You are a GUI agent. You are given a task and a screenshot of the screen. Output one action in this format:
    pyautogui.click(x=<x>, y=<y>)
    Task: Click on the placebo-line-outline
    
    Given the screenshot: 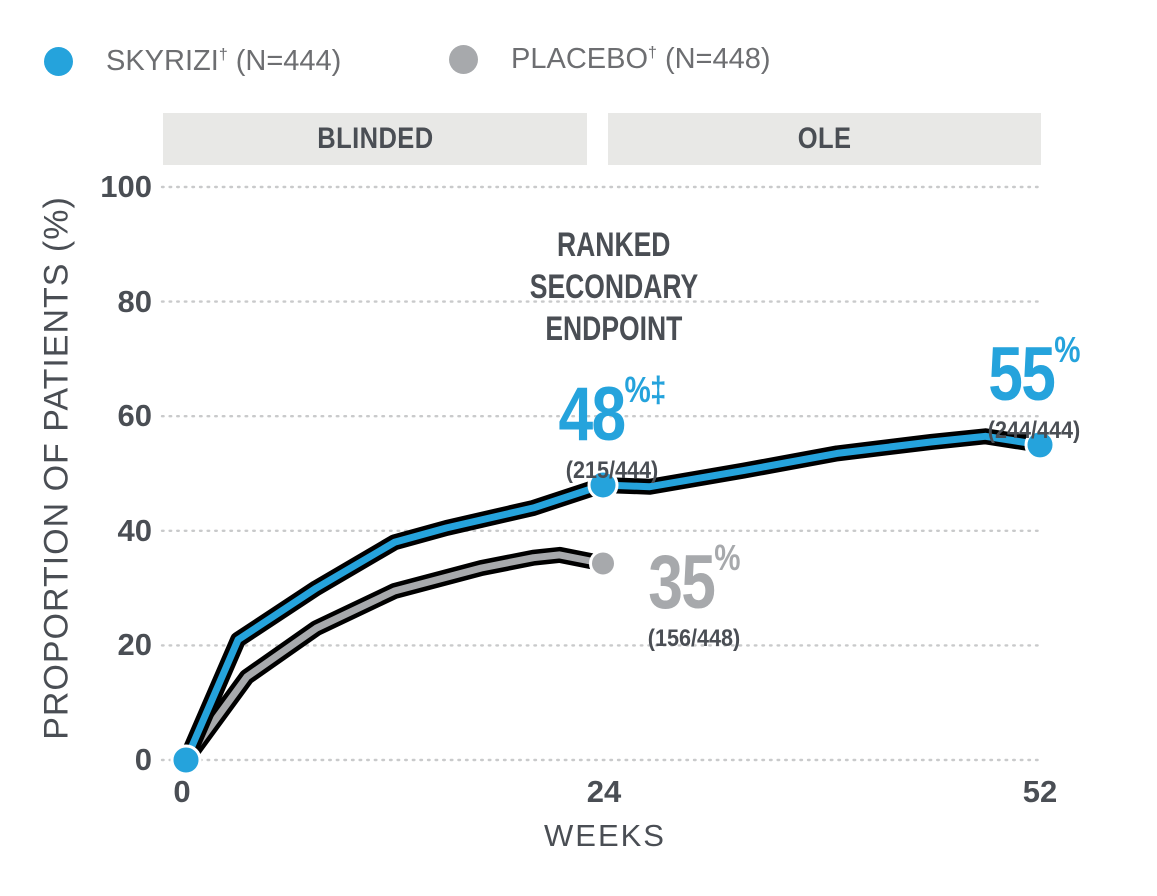 What is the action you would take?
    pyautogui.click(x=394, y=657)
    